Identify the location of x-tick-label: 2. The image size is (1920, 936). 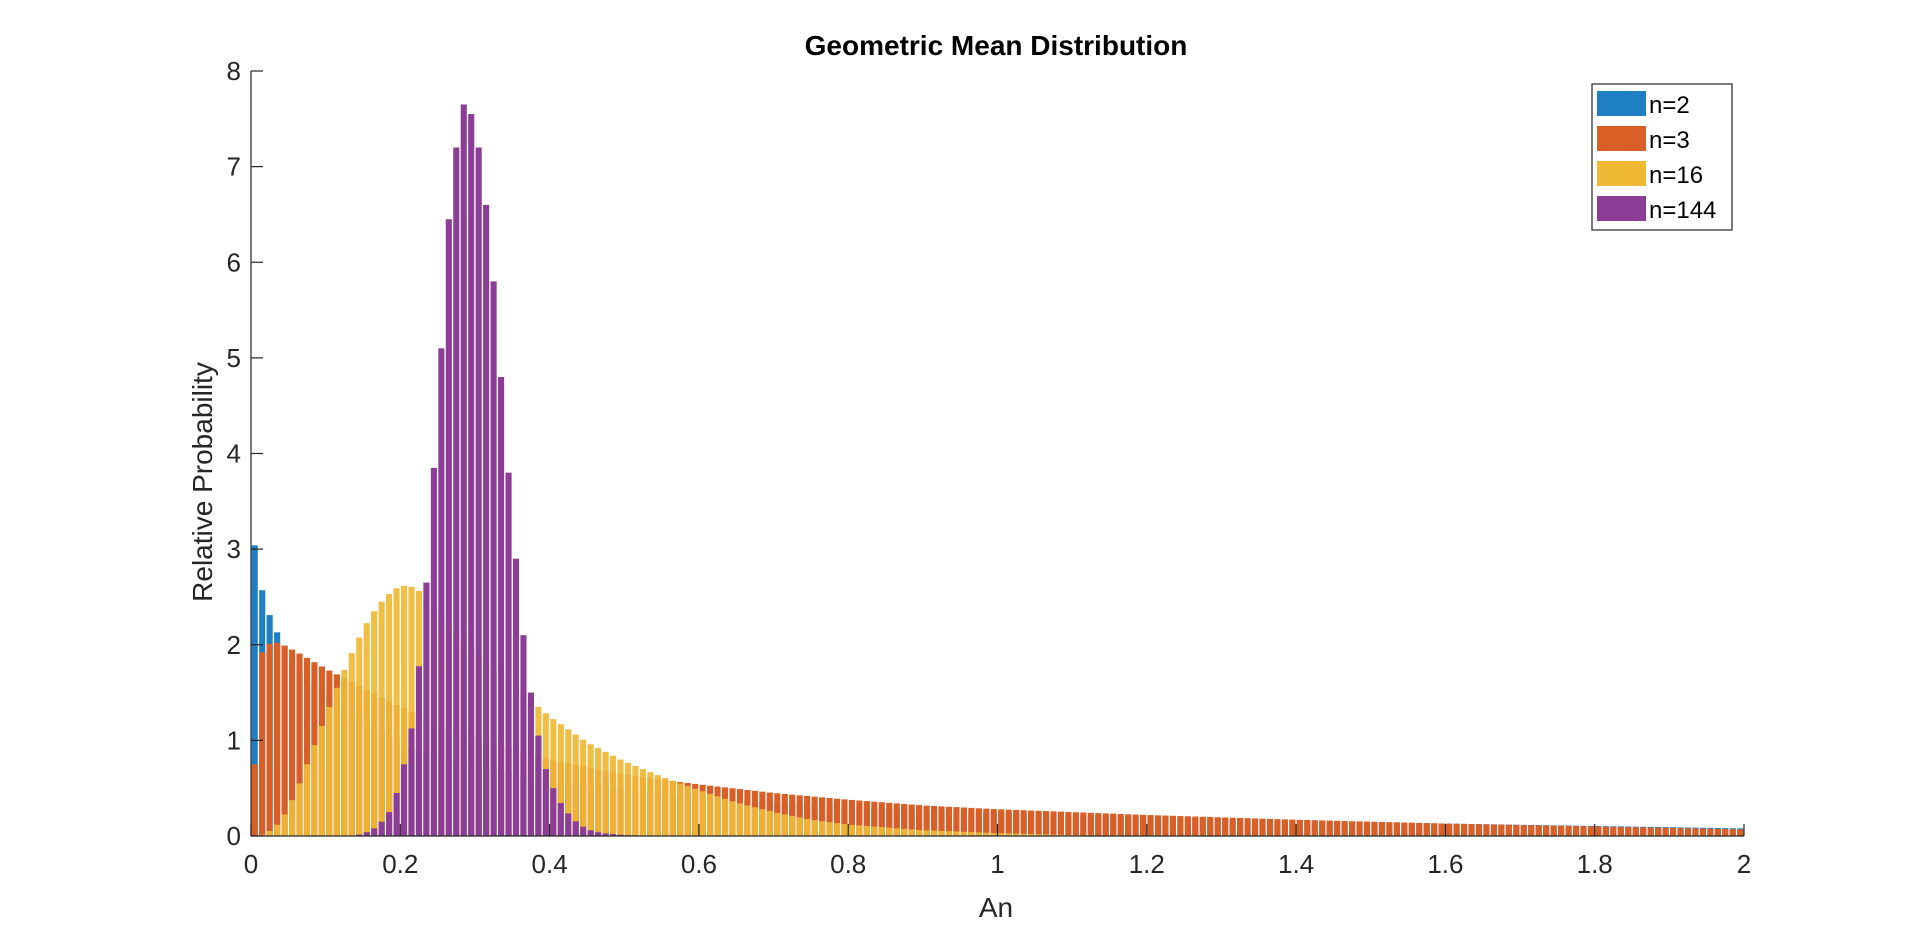
(1744, 864).